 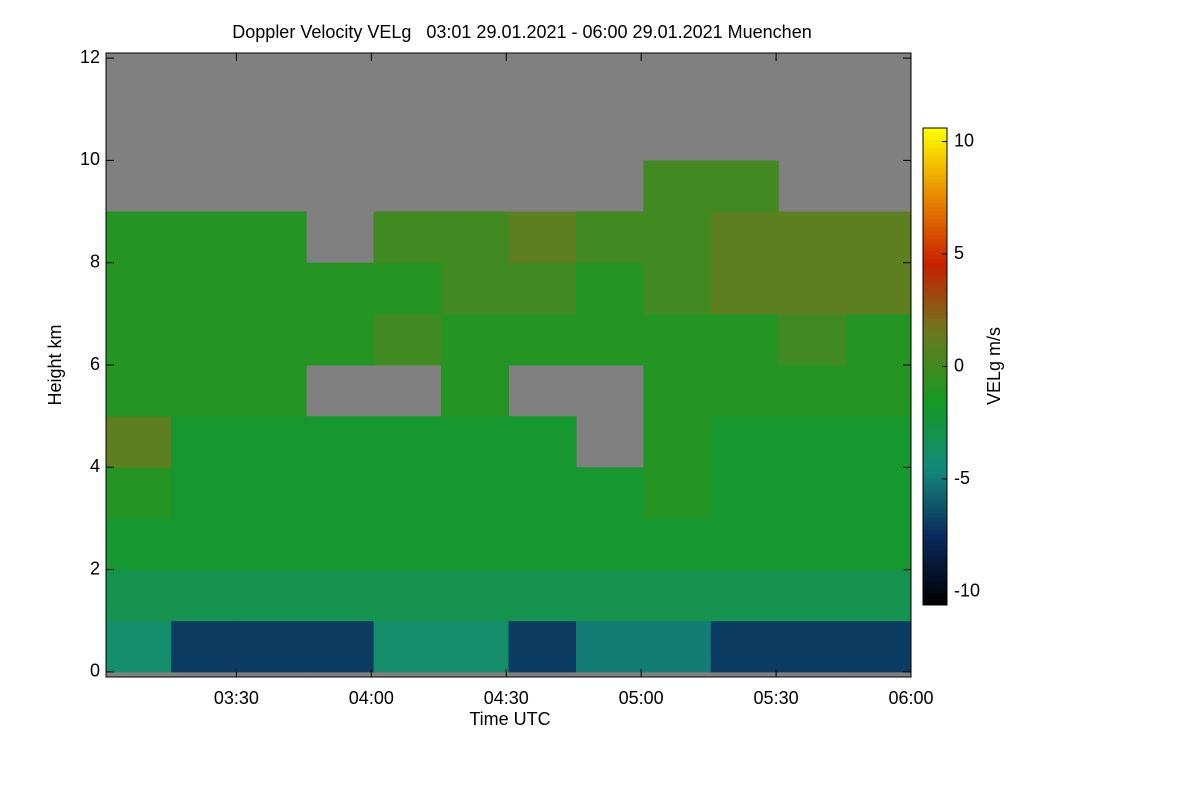 What do you see at coordinates (959, 253) in the screenshot?
I see `colorbar-tick-label: 5` at bounding box center [959, 253].